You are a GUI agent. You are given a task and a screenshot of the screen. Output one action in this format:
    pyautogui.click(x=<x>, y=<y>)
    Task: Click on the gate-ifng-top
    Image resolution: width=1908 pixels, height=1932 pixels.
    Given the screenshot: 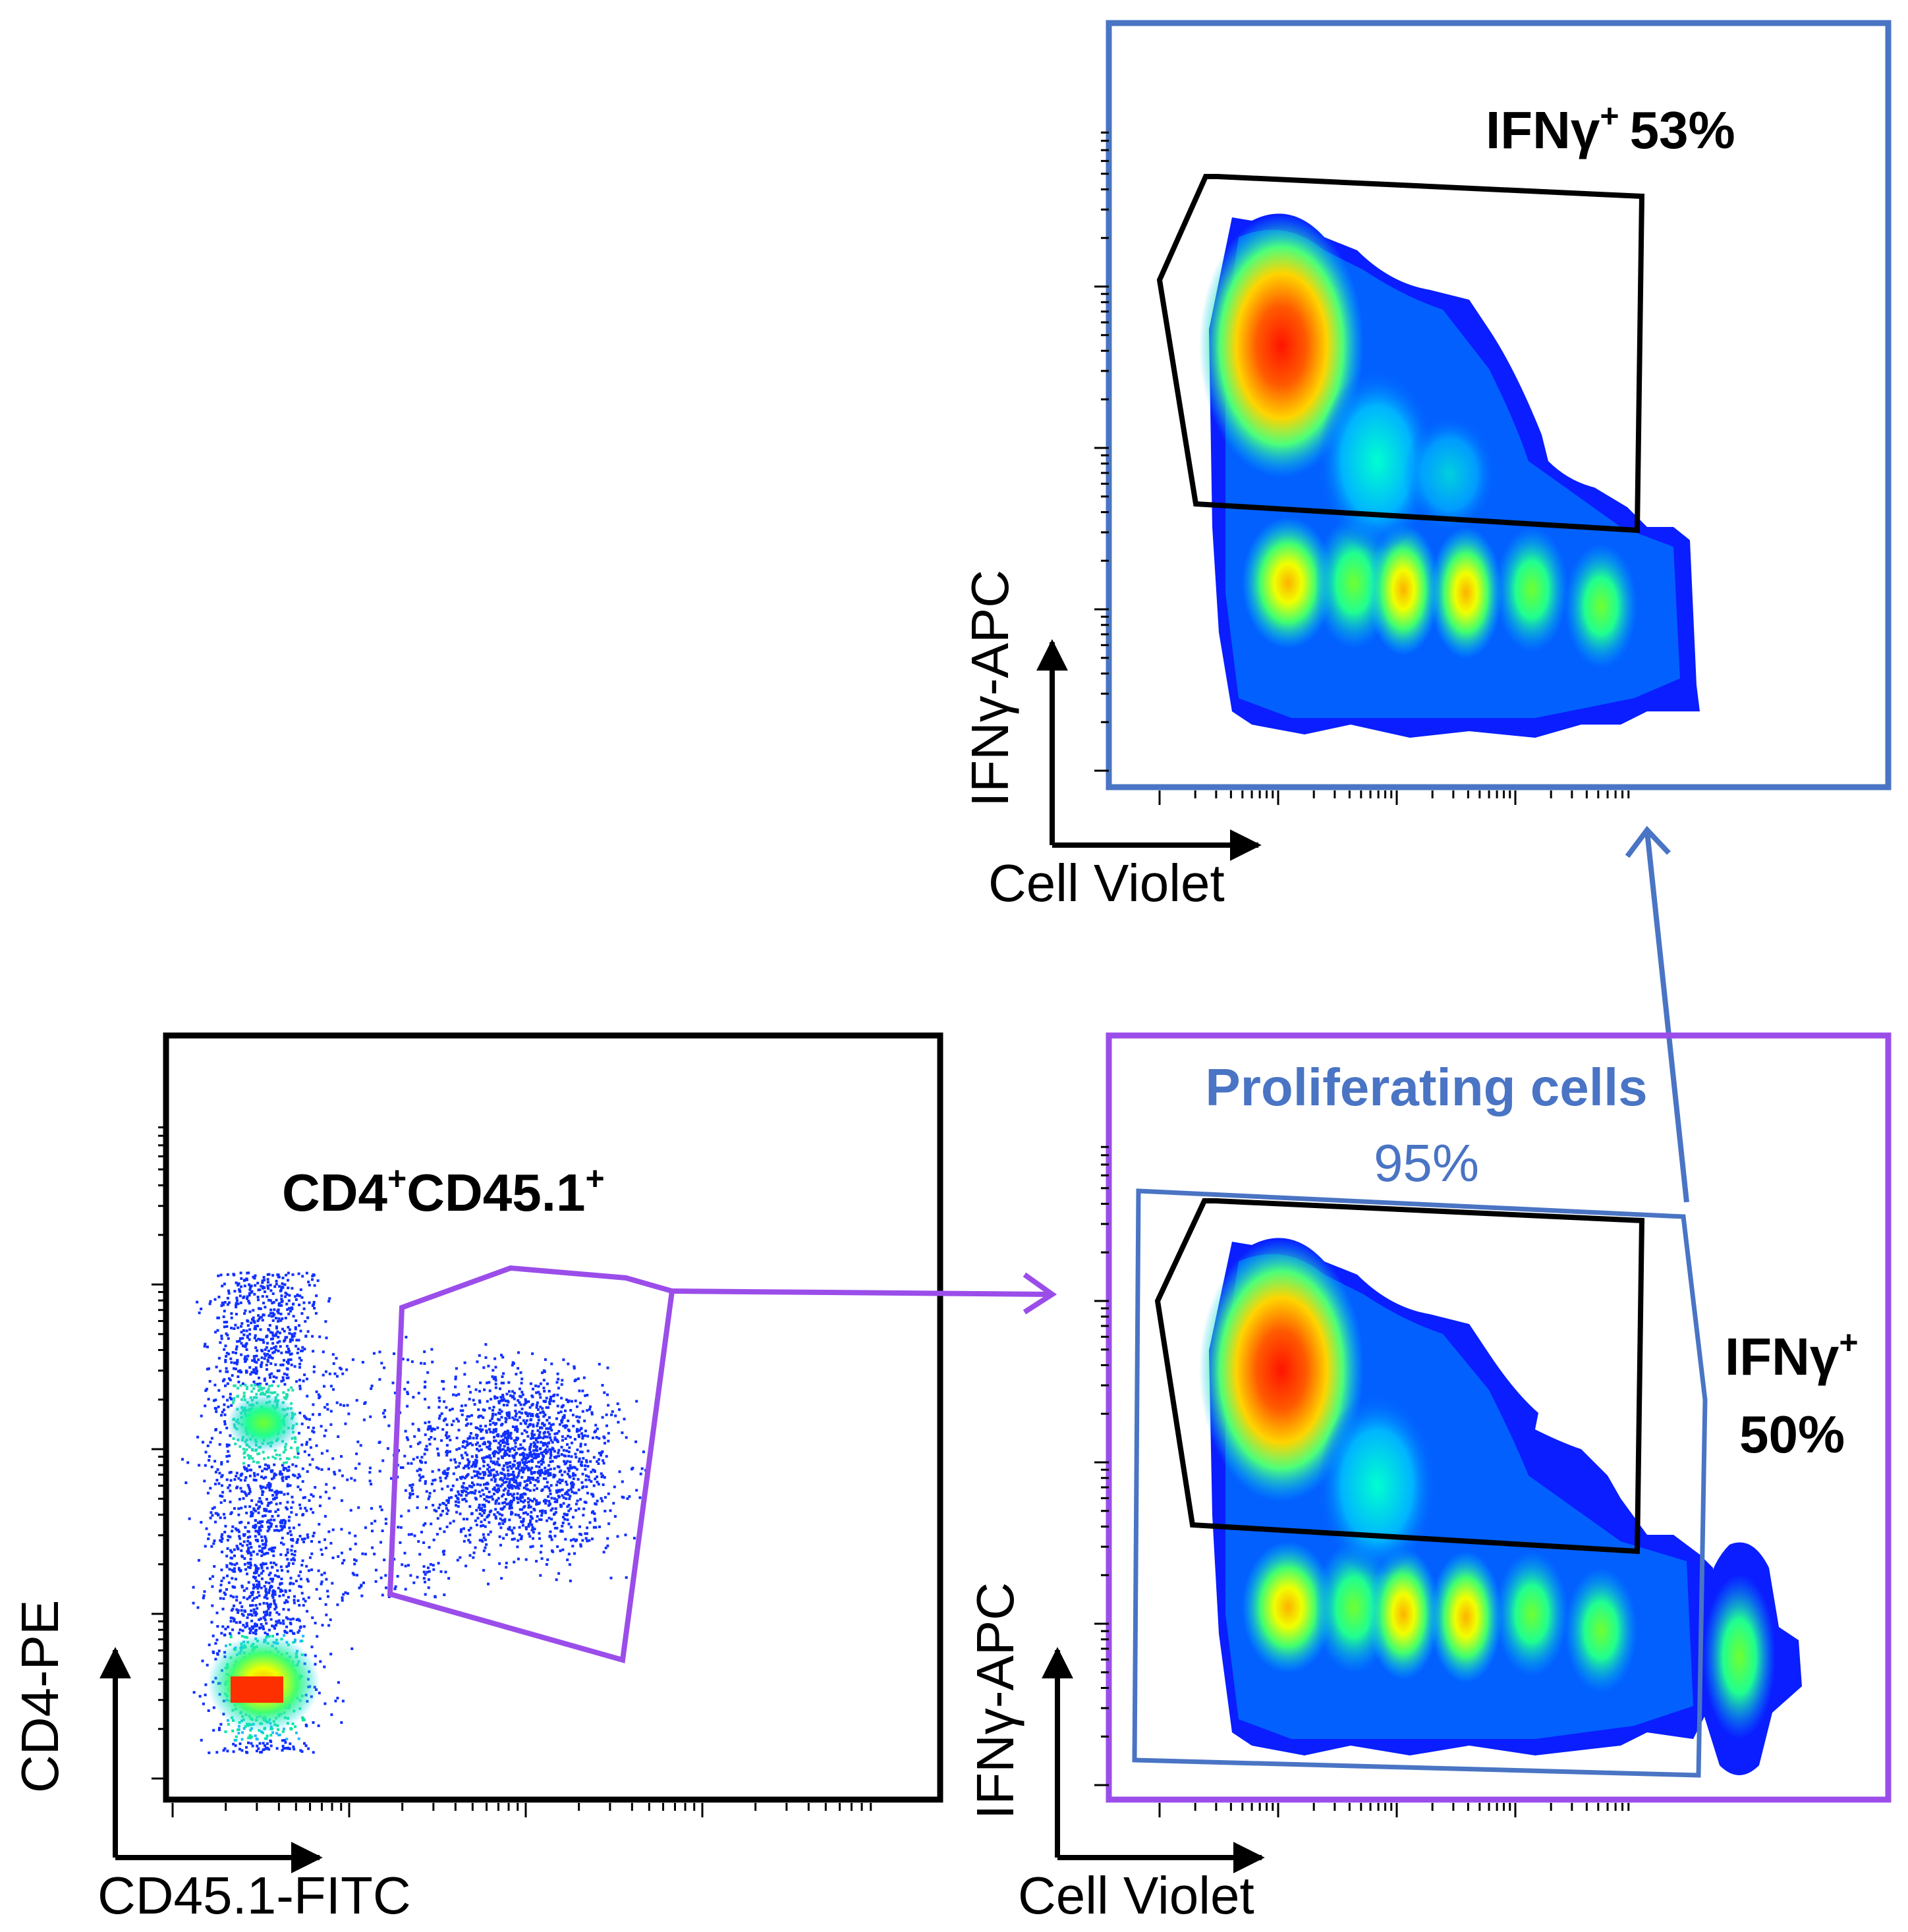 What is the action you would take?
    pyautogui.click(x=1400, y=354)
    